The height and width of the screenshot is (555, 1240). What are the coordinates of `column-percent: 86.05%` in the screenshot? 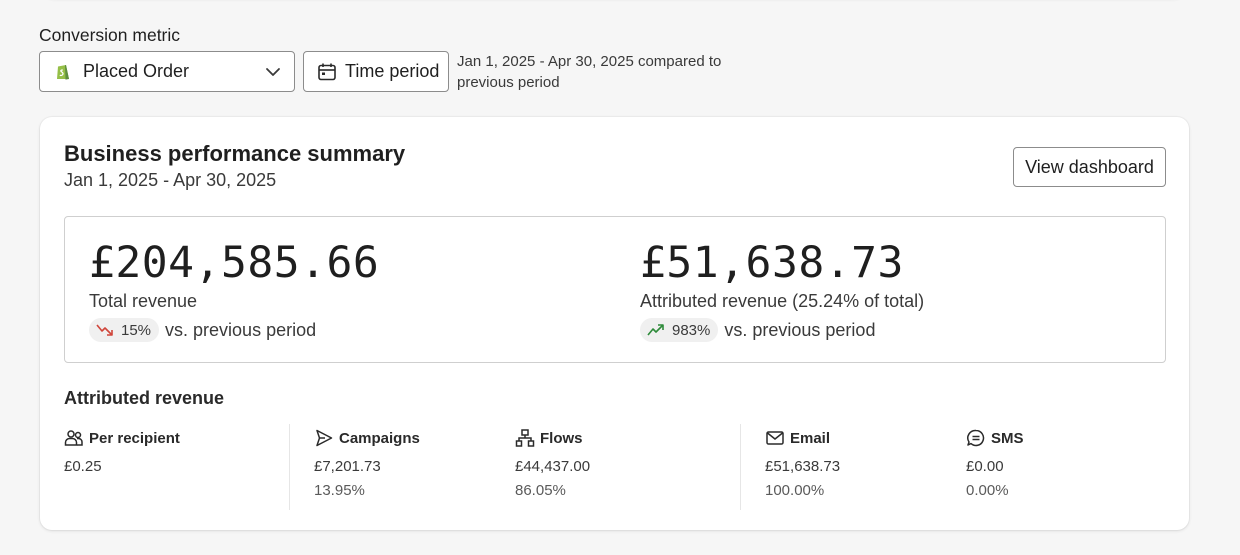 It's located at (540, 490).